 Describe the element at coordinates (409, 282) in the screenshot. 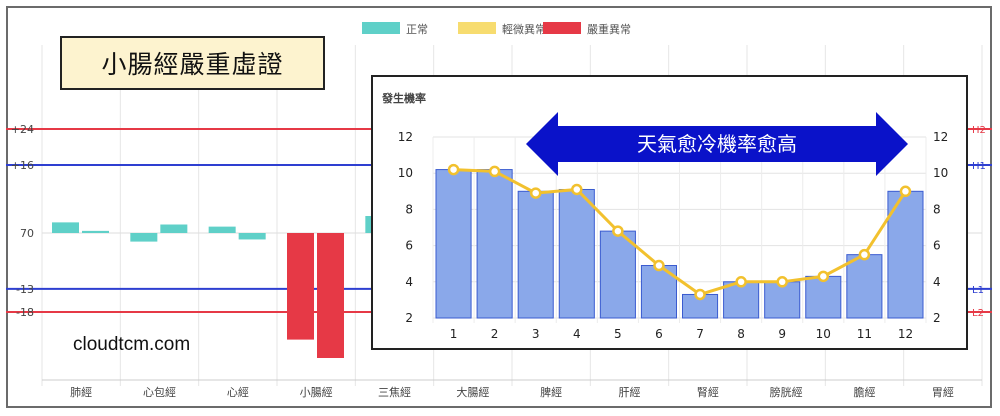

I see `inset-ytick-left: 4` at that location.